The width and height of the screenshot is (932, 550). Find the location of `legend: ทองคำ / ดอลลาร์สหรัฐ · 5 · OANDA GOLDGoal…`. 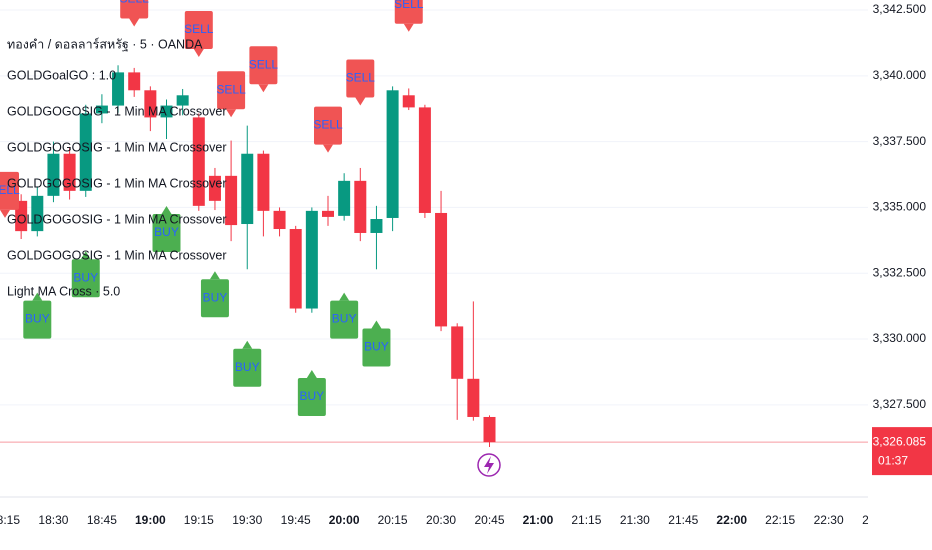

legend: ทองคำ / ดอลลาร์สหรัฐ · 5 · OANDA GOLDGoal… is located at coordinates (117, 167).